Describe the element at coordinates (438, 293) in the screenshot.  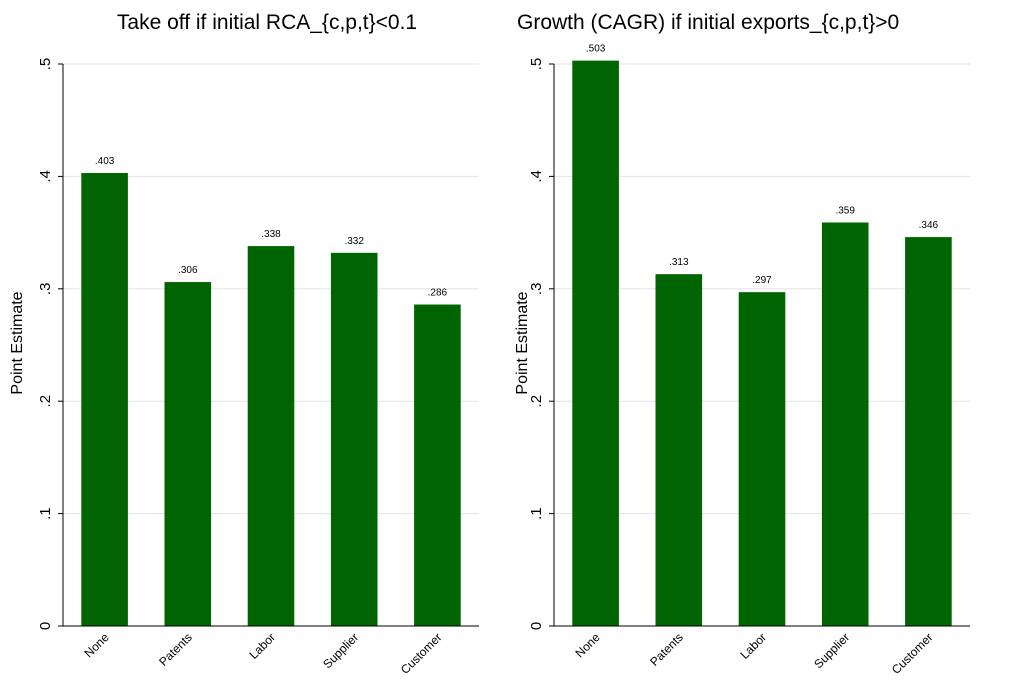
I see `data-label: .286` at that location.